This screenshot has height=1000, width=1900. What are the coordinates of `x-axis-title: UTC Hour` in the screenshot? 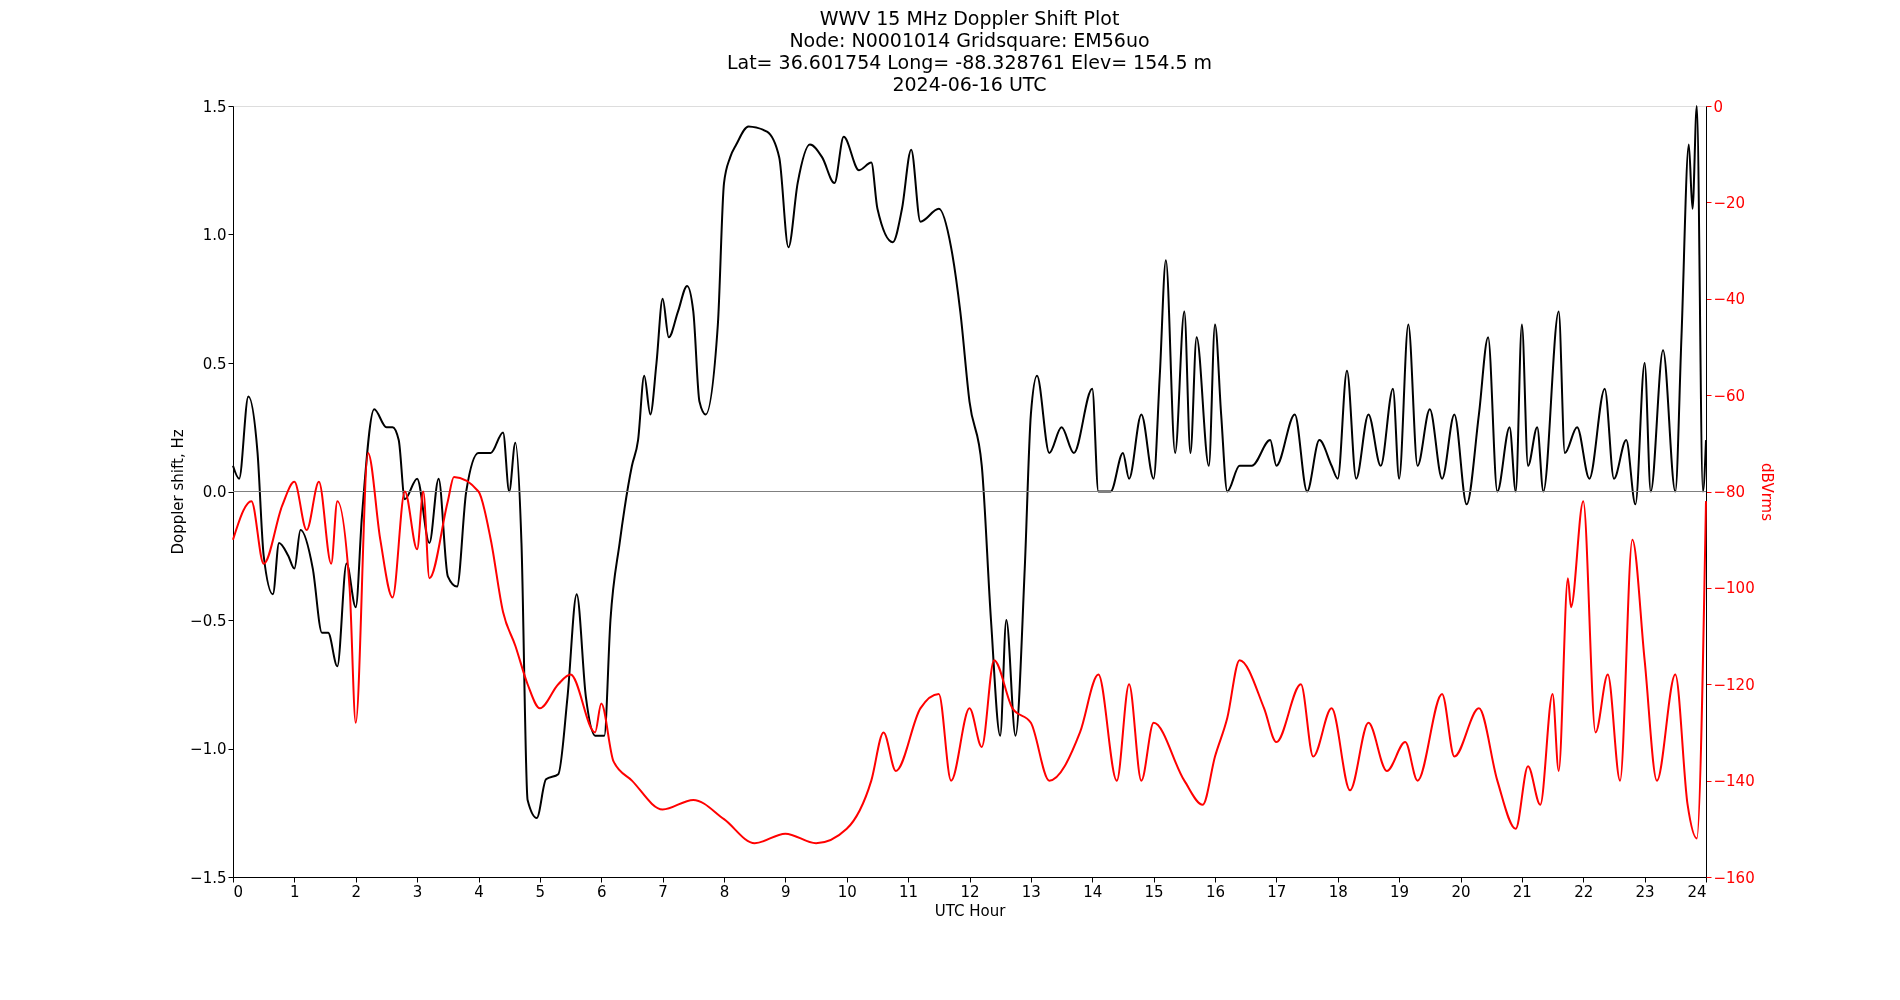 It's located at (970, 910).